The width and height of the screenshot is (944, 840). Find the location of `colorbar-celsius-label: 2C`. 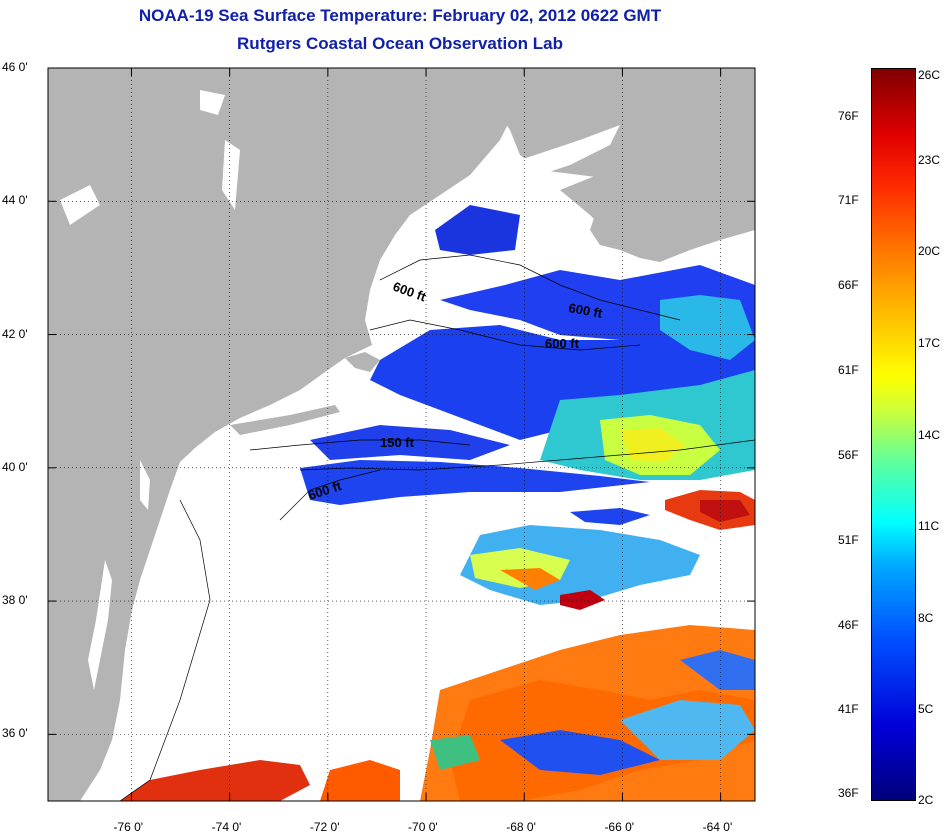

colorbar-celsius-label: 2C is located at coordinates (926, 800).